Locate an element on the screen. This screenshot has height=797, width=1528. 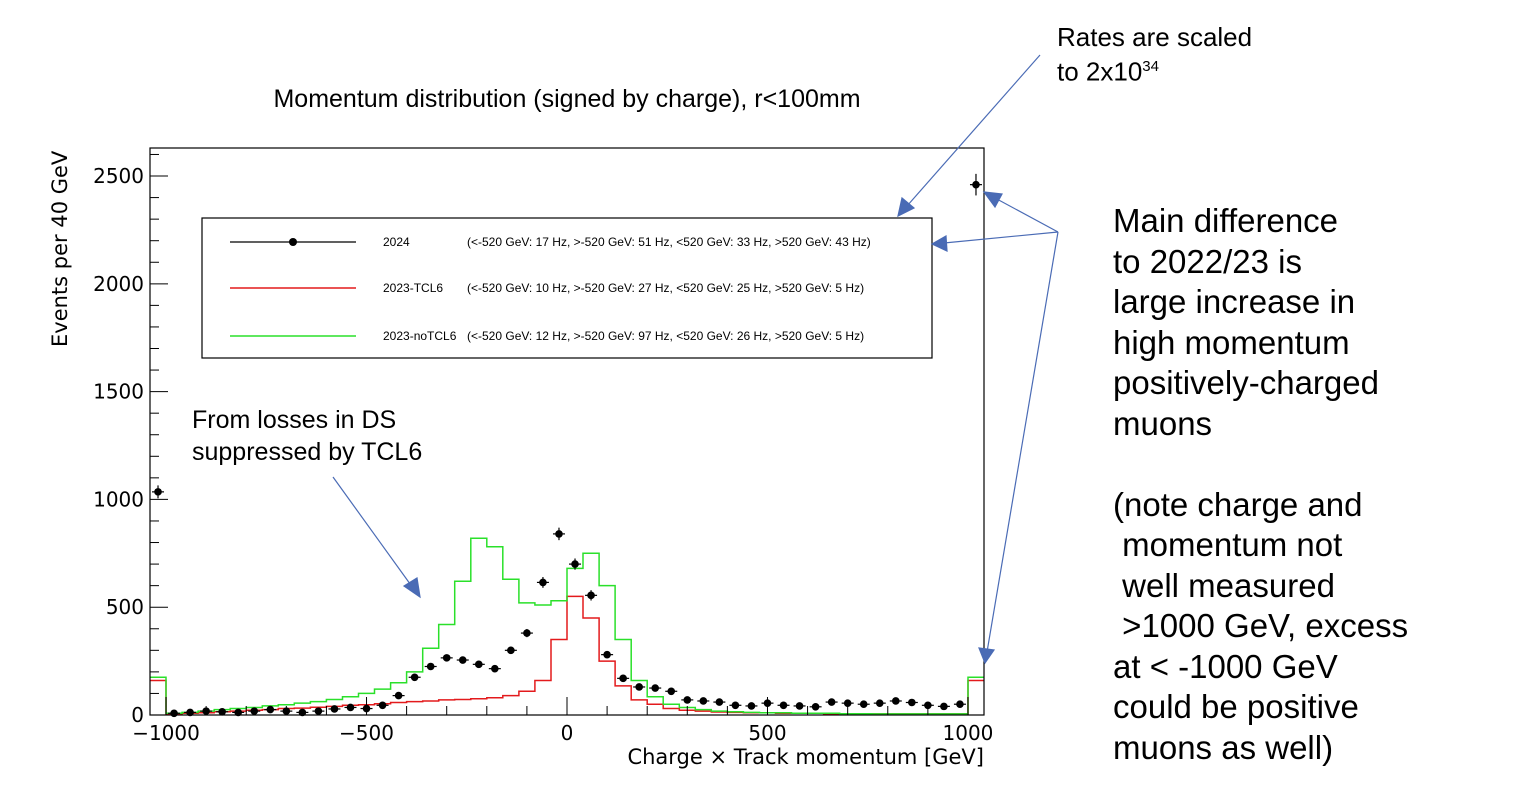
losses-annotation-line1: From losses in DS is located at coordinates (294, 420).